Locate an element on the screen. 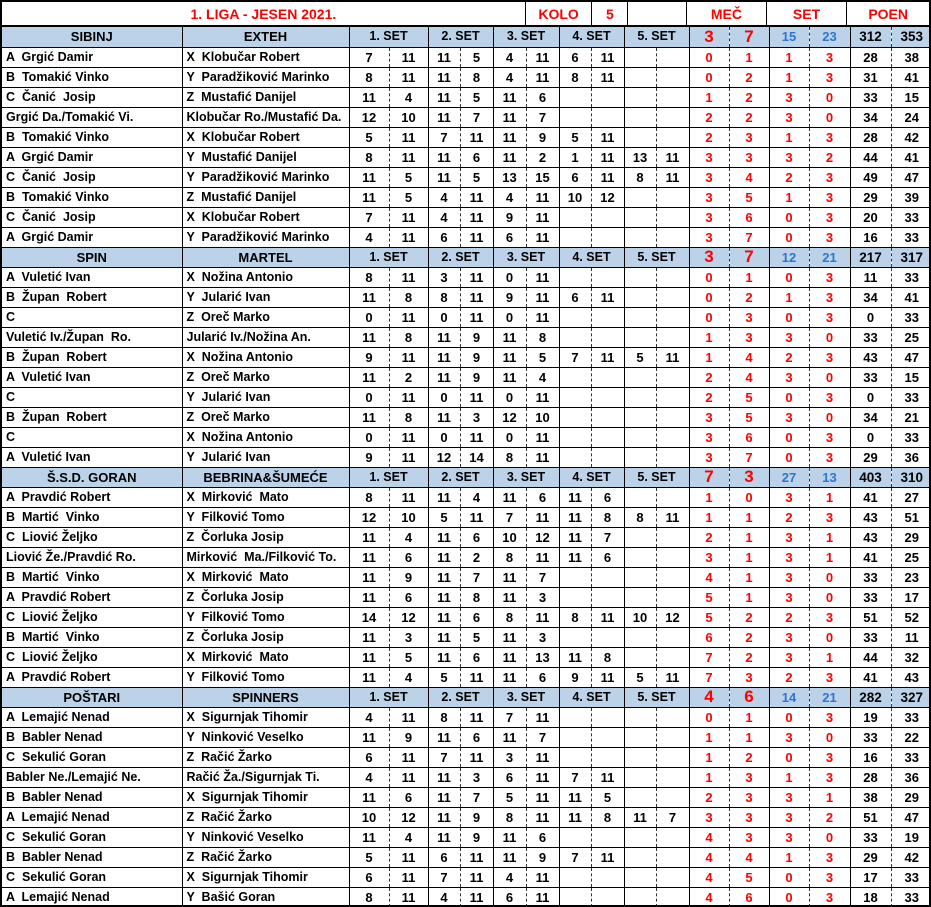 Image resolution: width=931 pixels, height=907 pixels. set-number-header: 5. SET is located at coordinates (656, 696).